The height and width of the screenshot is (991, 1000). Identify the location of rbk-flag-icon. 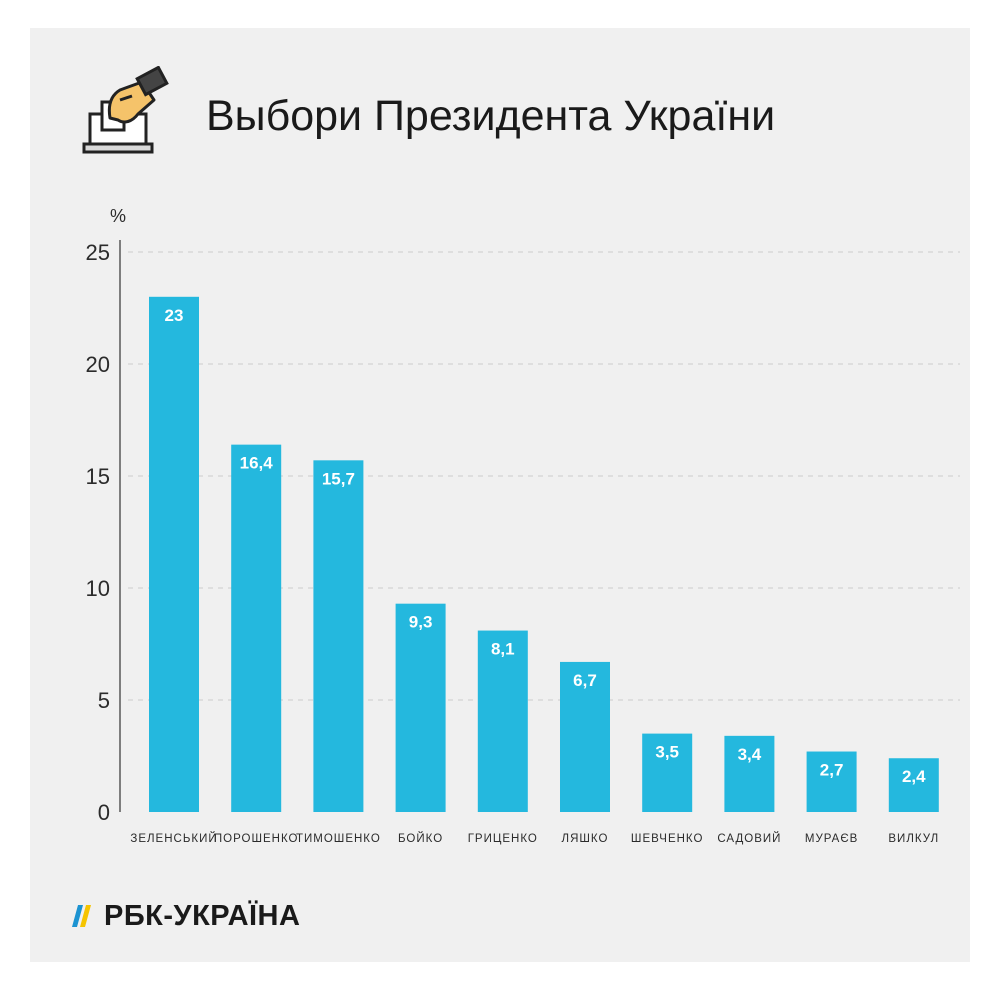
(81, 916).